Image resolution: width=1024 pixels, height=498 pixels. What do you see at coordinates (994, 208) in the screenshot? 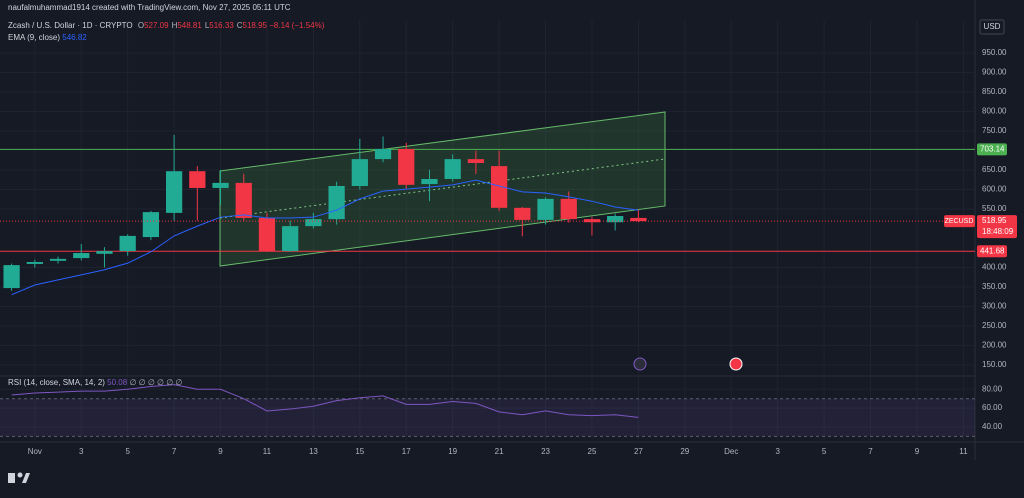
I see `y-tick-label: 550.00` at bounding box center [994, 208].